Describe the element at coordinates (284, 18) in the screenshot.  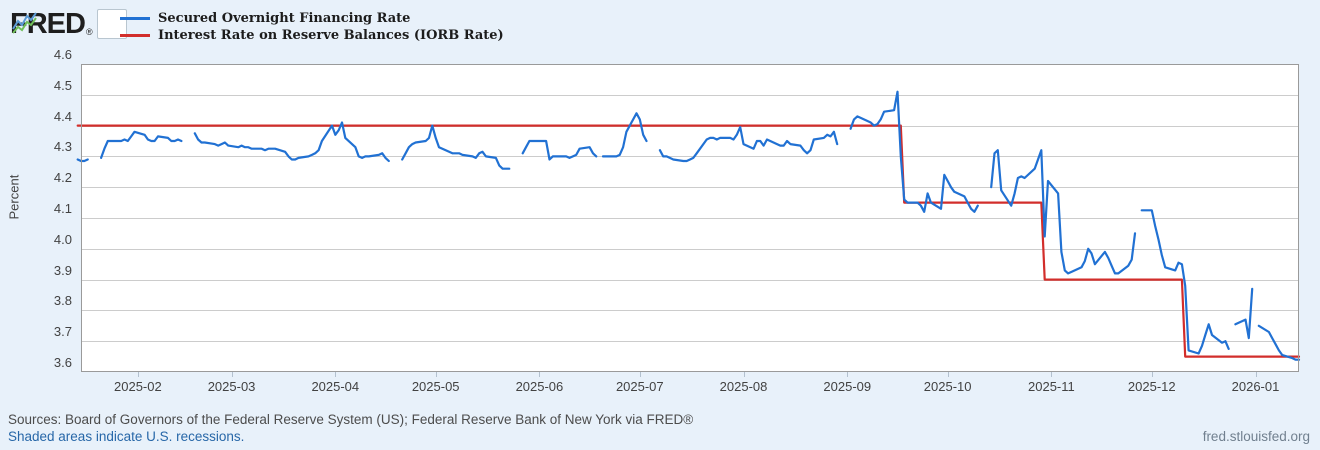
I see `legend-label-sofr: Secured Overnight Financing Rate` at that location.